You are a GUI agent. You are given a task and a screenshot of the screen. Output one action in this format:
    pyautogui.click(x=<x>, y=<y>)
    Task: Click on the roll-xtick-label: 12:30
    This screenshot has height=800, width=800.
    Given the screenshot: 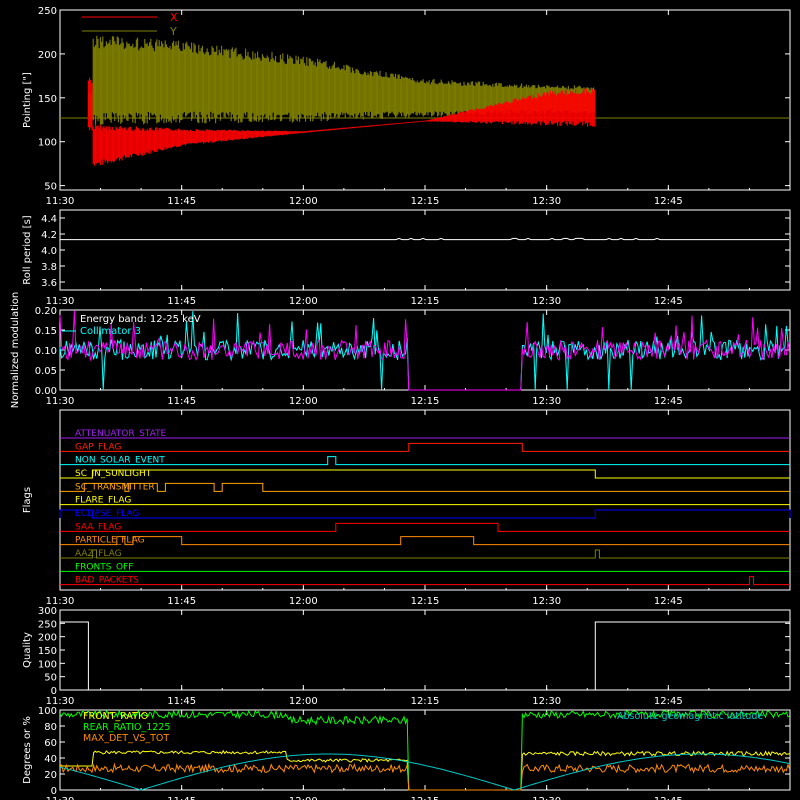 What is the action you would take?
    pyautogui.click(x=546, y=301)
    